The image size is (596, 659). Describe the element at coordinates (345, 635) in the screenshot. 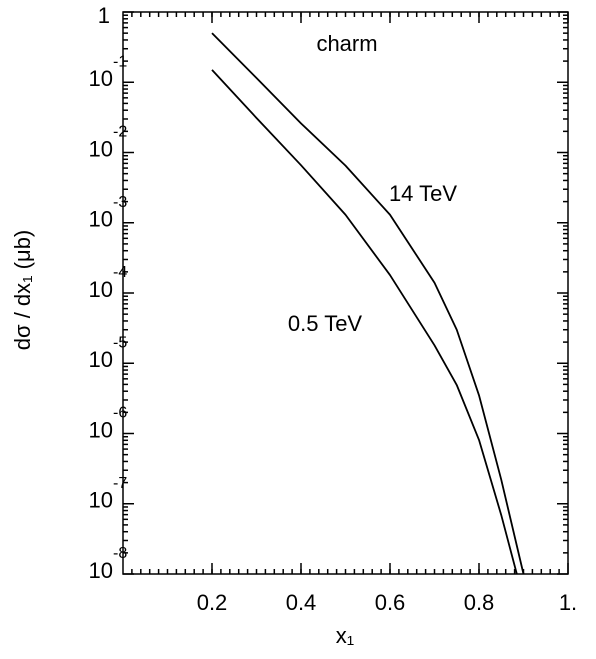

I see `x-axis-label: x₁` at that location.